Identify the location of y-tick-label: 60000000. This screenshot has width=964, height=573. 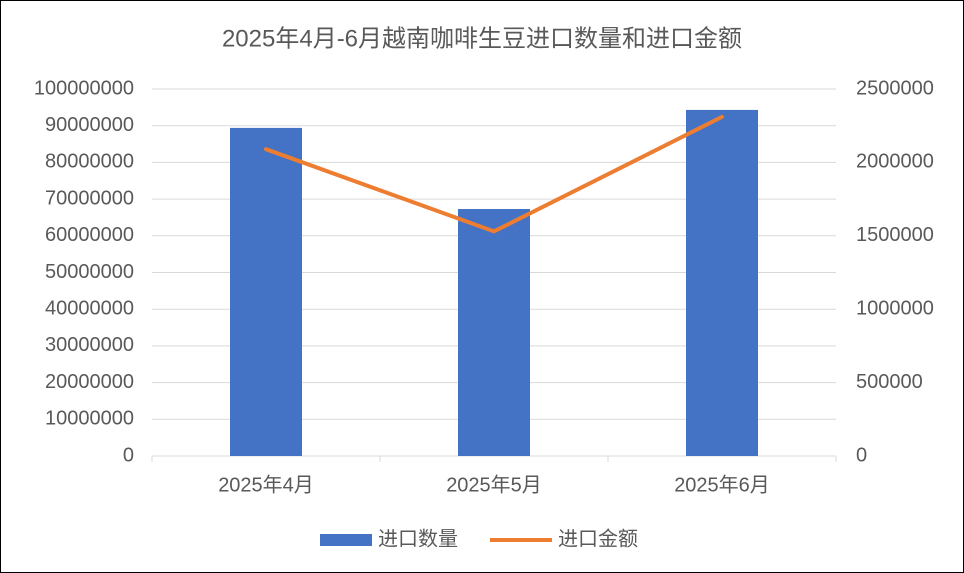
(89, 235).